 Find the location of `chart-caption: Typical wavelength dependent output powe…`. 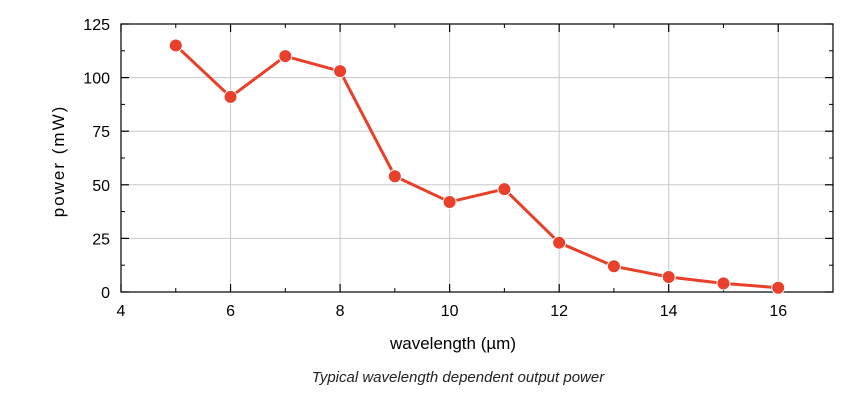

chart-caption: Typical wavelength dependent output powe… is located at coordinates (458, 377).